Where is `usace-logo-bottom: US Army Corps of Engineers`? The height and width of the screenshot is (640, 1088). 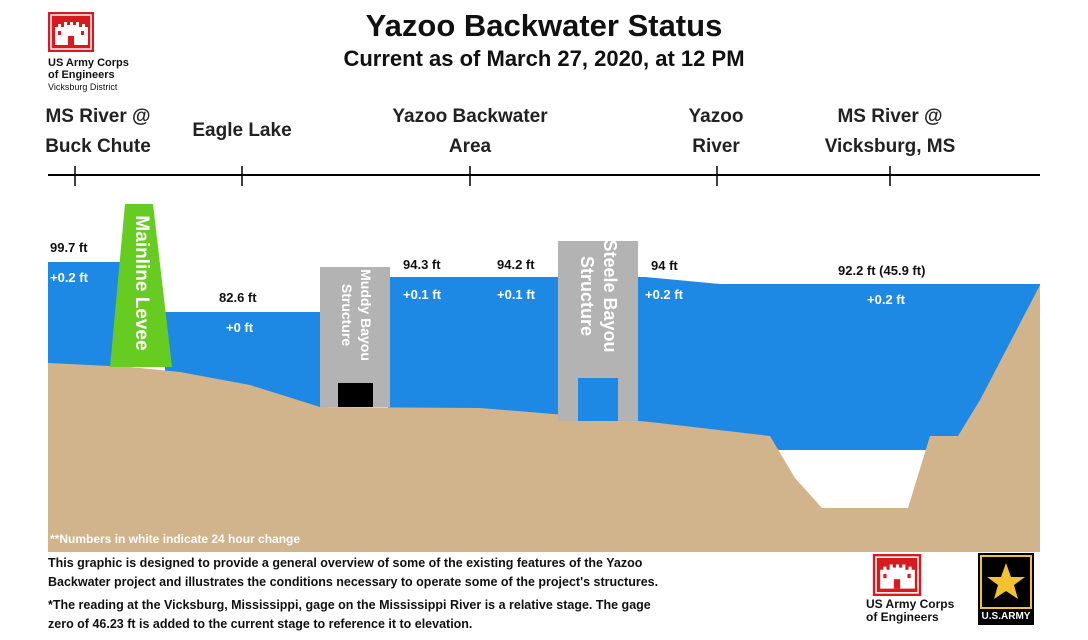
usace-logo-bottom: US Army Corps of Engineers is located at coordinates (916, 594).